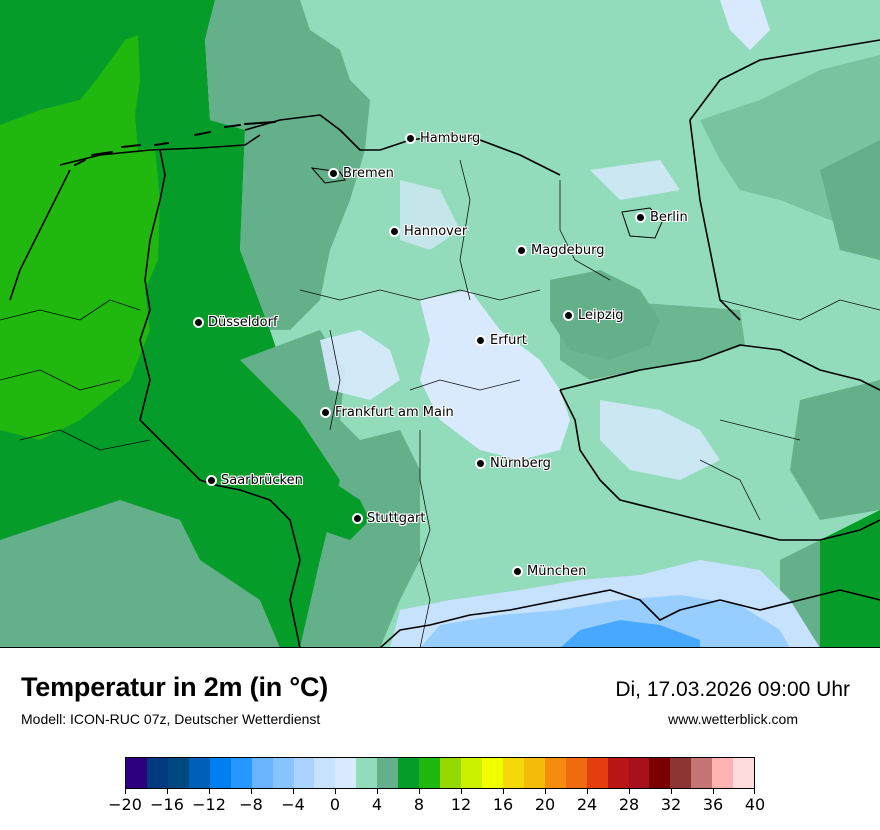 The height and width of the screenshot is (830, 880). Describe the element at coordinates (450, 138) in the screenshot. I see `city-label: Hamburg` at that location.